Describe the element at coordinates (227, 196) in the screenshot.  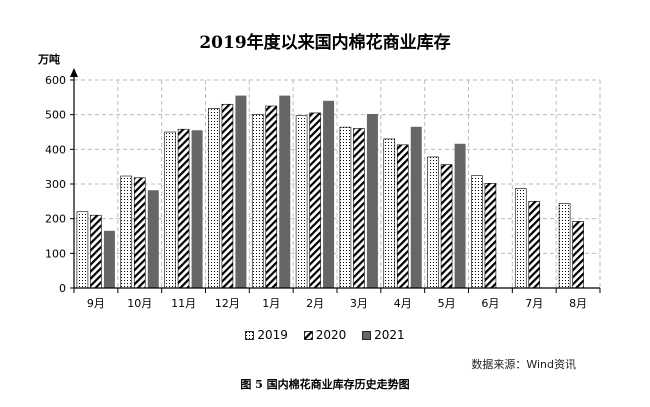
I see `bar-2020-12月` at that location.